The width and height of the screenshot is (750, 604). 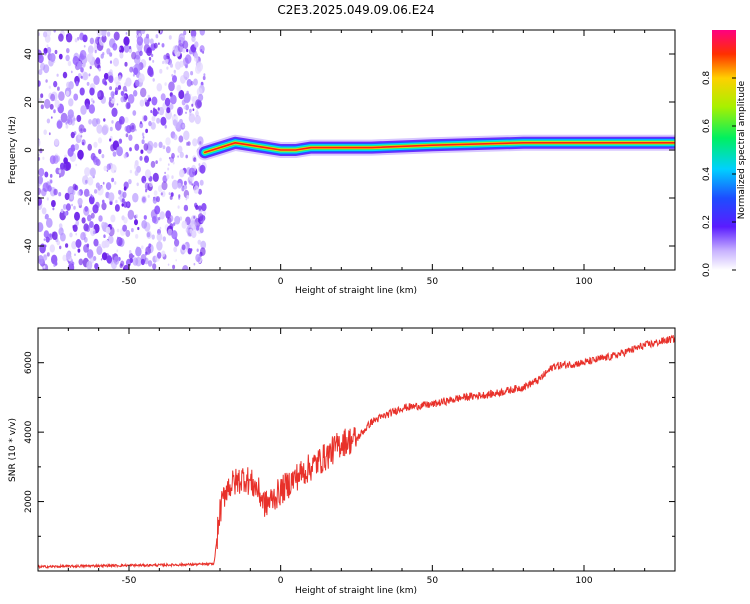 I want to click on y-tick-label: -40, so click(x=29, y=245).